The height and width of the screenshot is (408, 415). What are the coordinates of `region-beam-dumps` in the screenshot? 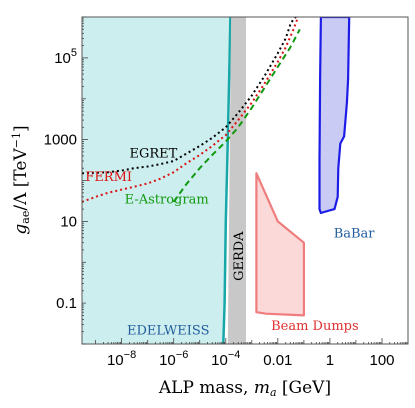 It's located at (280, 244).